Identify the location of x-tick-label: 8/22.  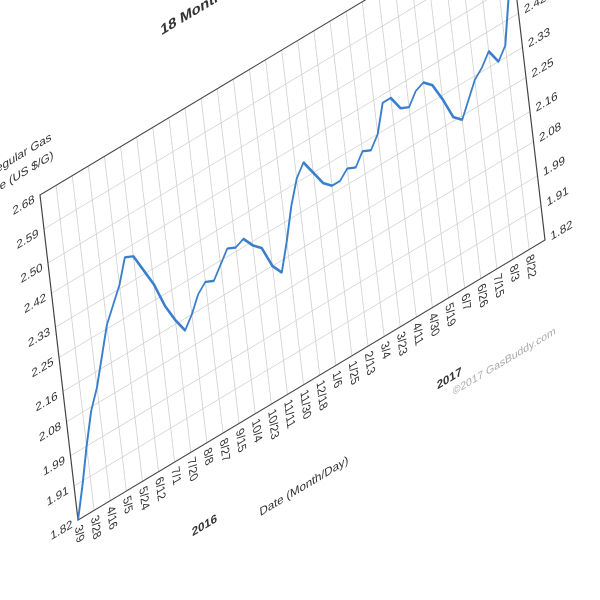
(530, 267).